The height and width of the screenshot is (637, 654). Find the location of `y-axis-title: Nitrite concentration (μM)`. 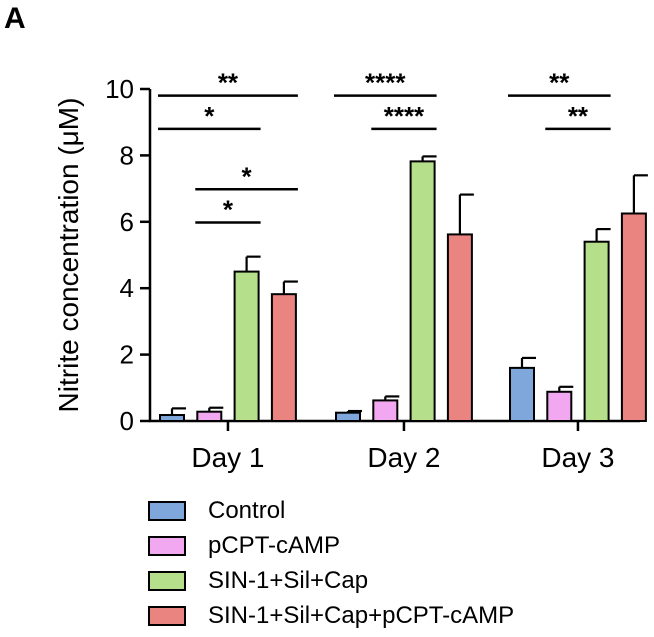

y-axis-title: Nitrite concentration (μM) is located at coordinates (68, 255).